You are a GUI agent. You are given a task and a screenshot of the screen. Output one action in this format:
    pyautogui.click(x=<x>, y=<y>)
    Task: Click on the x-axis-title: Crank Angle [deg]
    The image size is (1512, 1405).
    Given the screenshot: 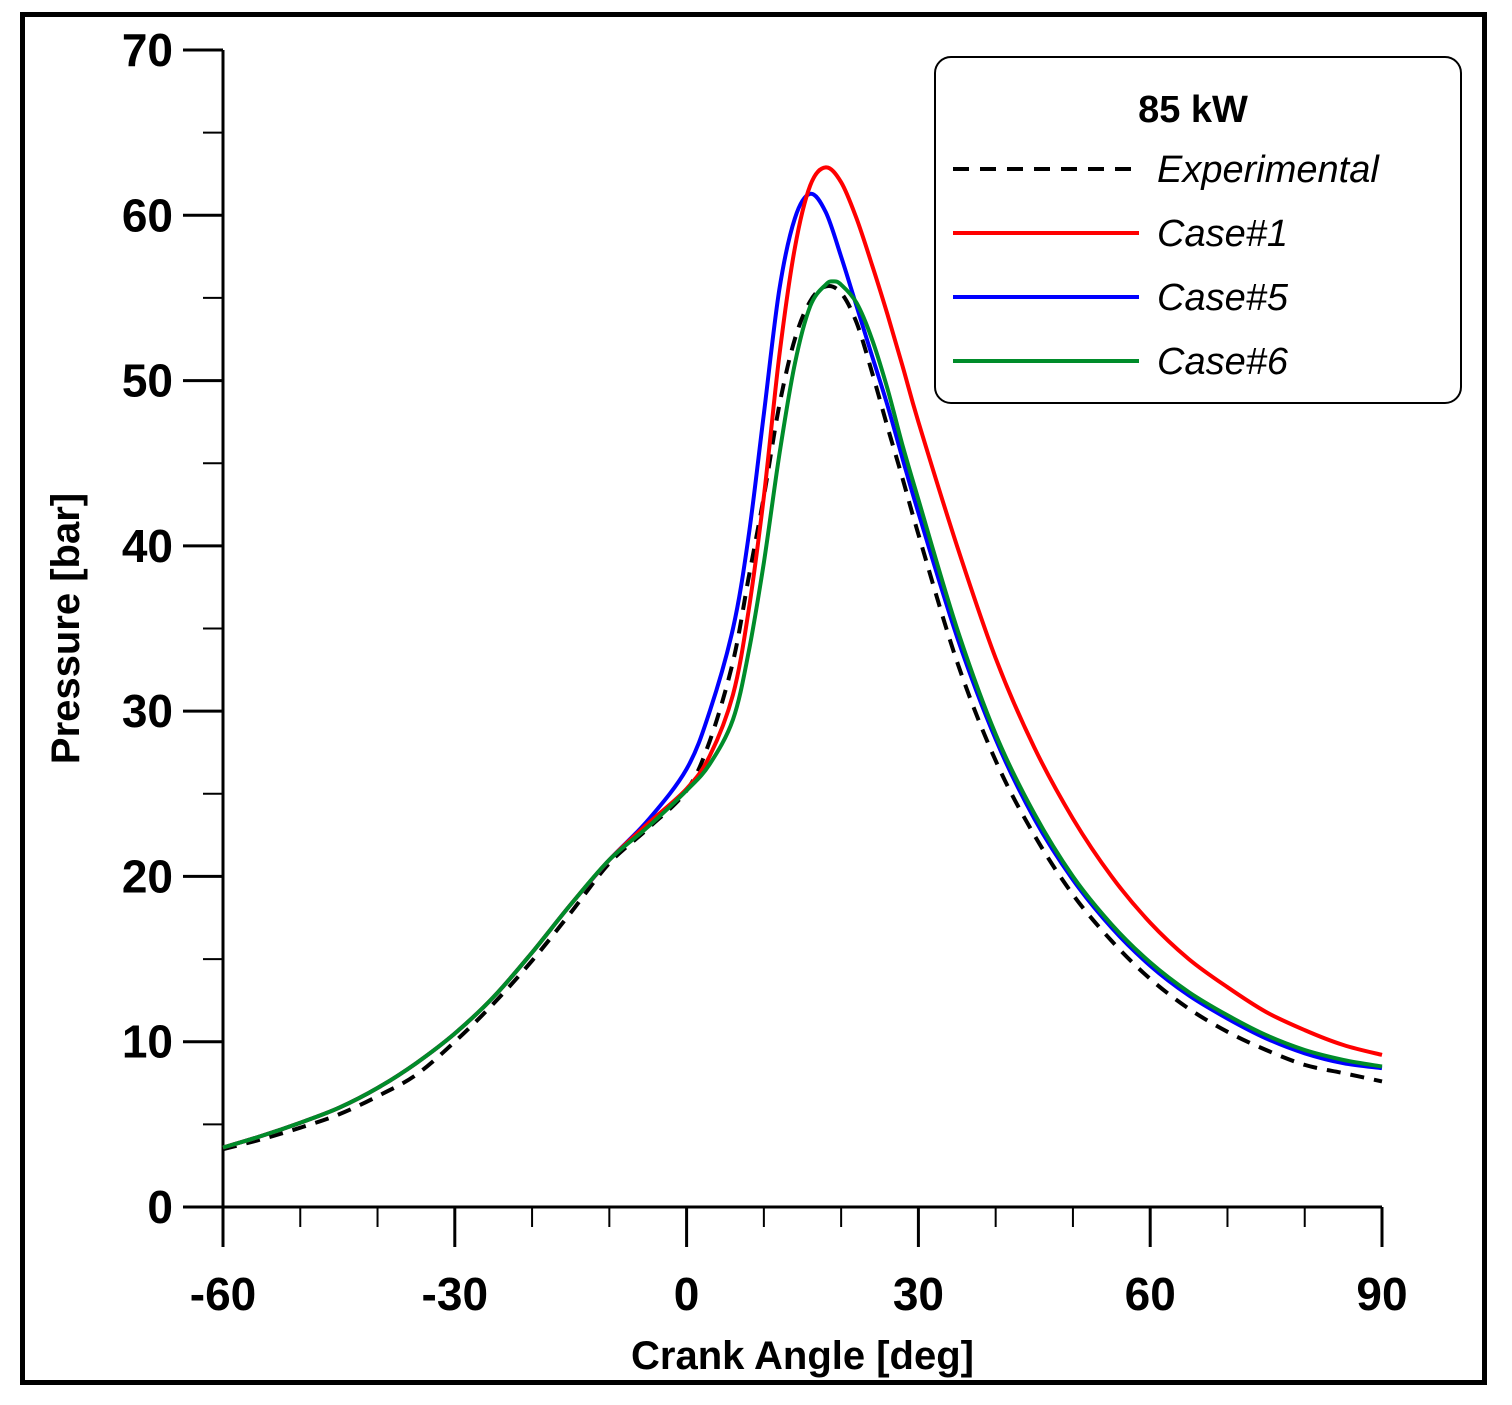 What is the action you would take?
    pyautogui.click(x=802, y=1356)
    